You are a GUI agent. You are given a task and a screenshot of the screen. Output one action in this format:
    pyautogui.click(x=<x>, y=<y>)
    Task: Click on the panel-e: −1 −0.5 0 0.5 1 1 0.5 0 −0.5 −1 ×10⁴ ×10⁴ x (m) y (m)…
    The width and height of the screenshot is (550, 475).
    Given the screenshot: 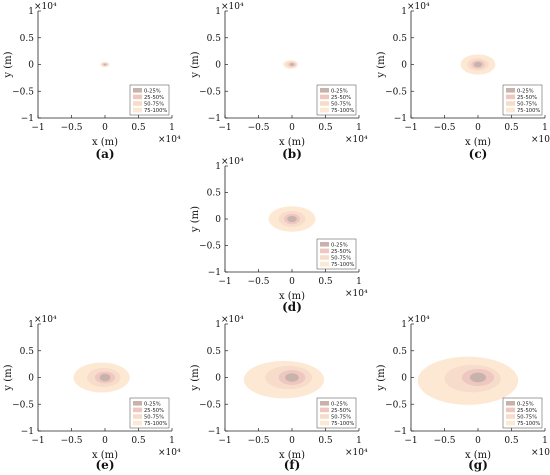 What is the action you would take?
    pyautogui.click(x=92, y=393)
    